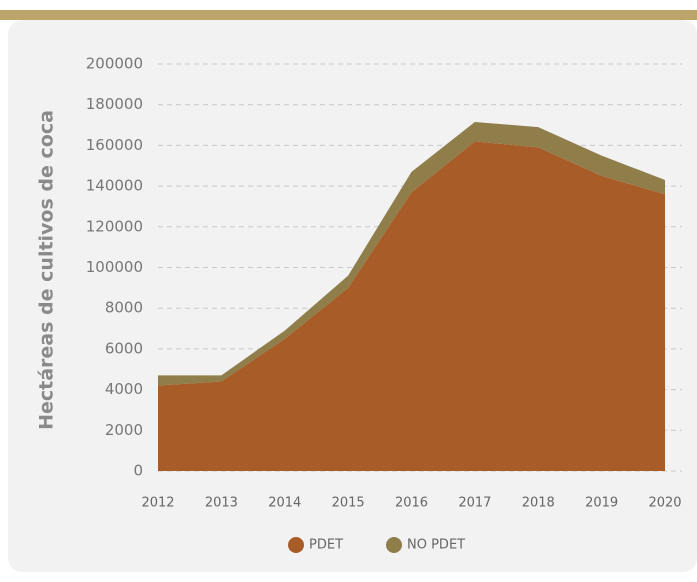  What do you see at coordinates (124, 308) in the screenshot?
I see `y-tick-label: 8000` at bounding box center [124, 308].